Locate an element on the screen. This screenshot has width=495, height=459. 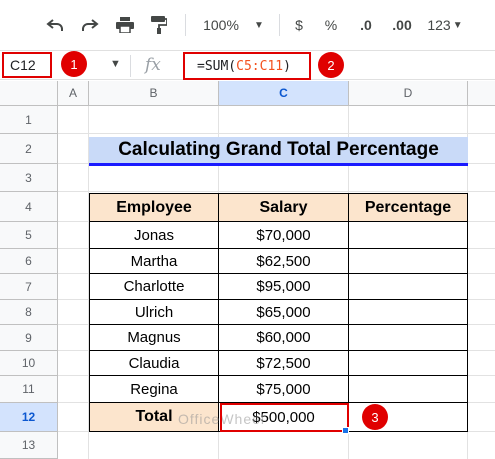
header-percentage: Percentage is located at coordinates (408, 207).